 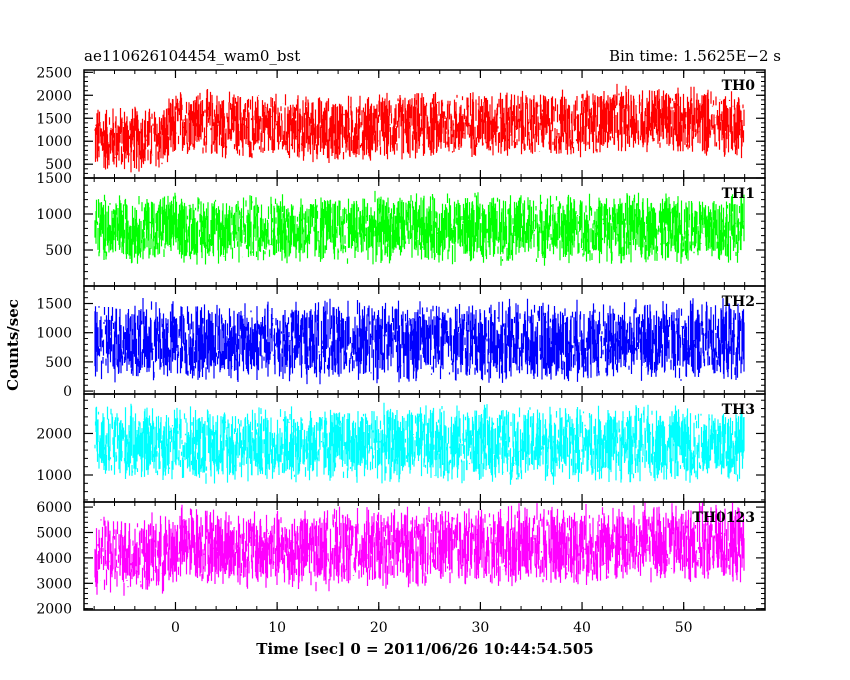 What do you see at coordinates (192, 56) in the screenshot?
I see `chart-title-left: ae110626104454_wam0_bst` at bounding box center [192, 56].